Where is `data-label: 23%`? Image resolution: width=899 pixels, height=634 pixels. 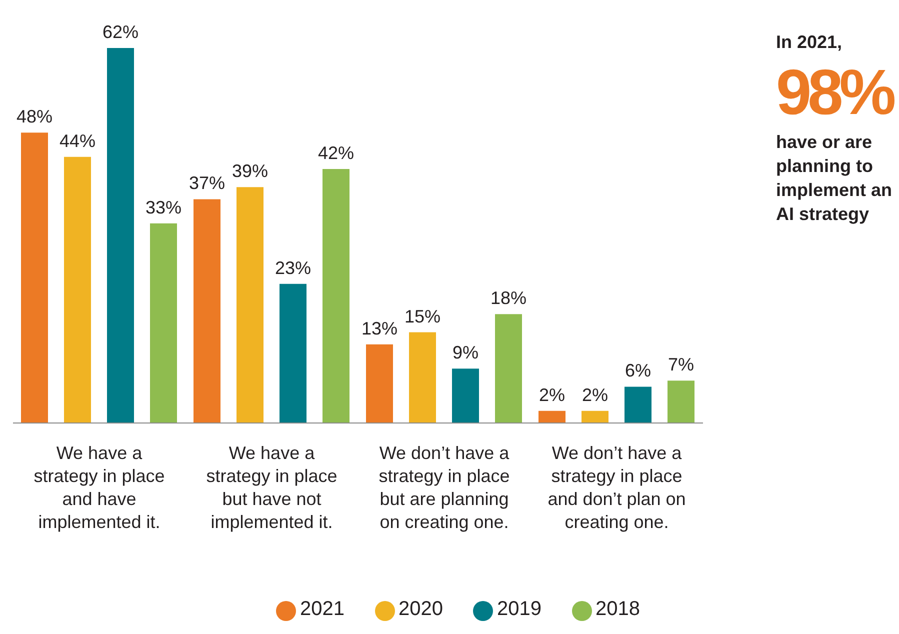
data-label: 23% is located at coordinates (293, 268).